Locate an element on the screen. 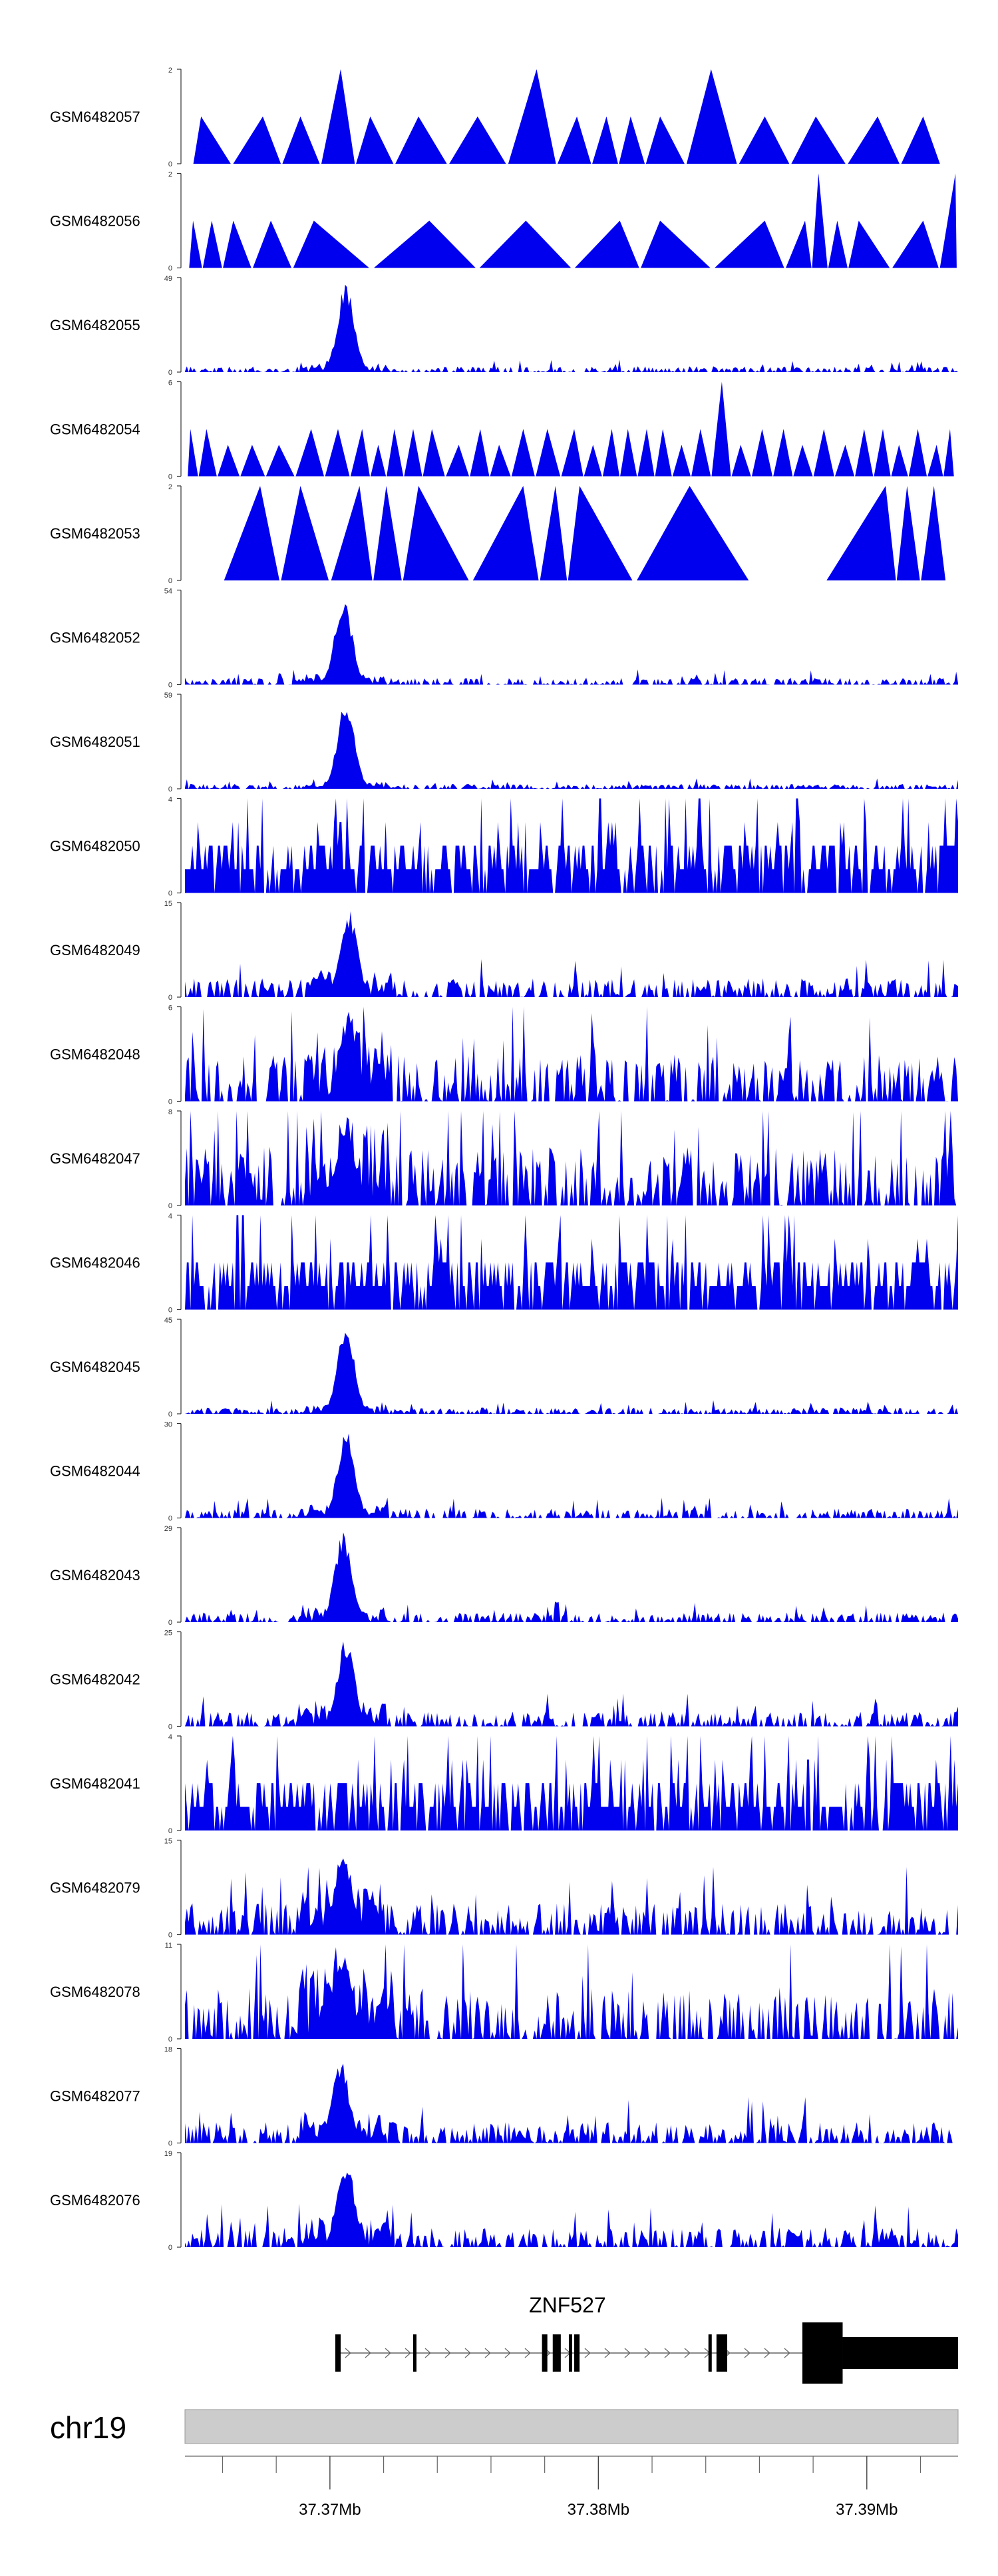 Image resolution: width=998 pixels, height=2576 pixels. coverage-track: GSM6482055 49 0 is located at coordinates (504, 326).